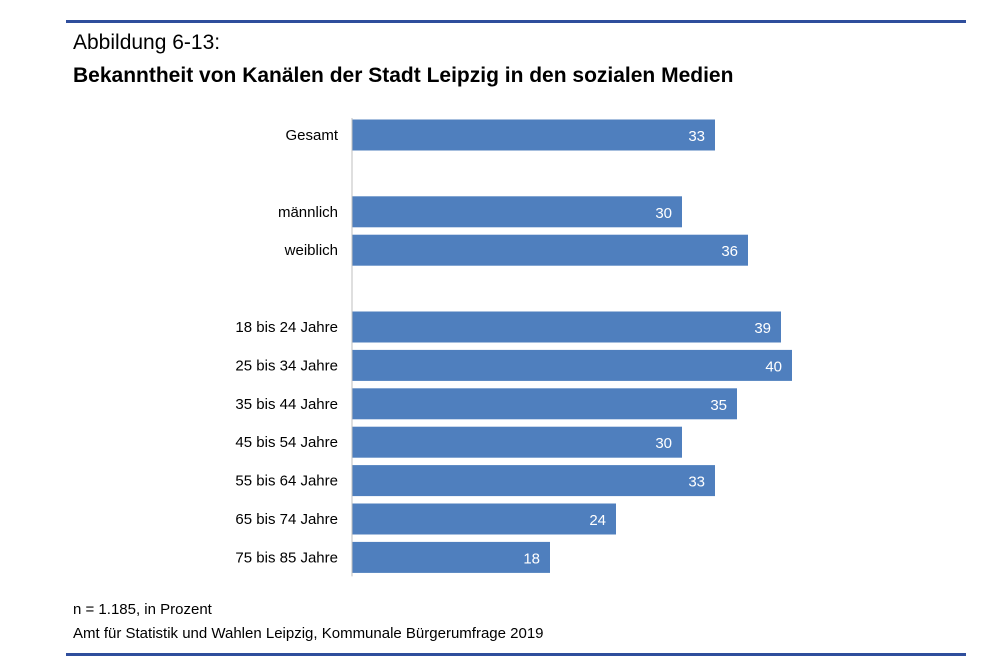 The height and width of the screenshot is (667, 1000). Describe the element at coordinates (729, 251) in the screenshot. I see `data-label: 36` at that location.